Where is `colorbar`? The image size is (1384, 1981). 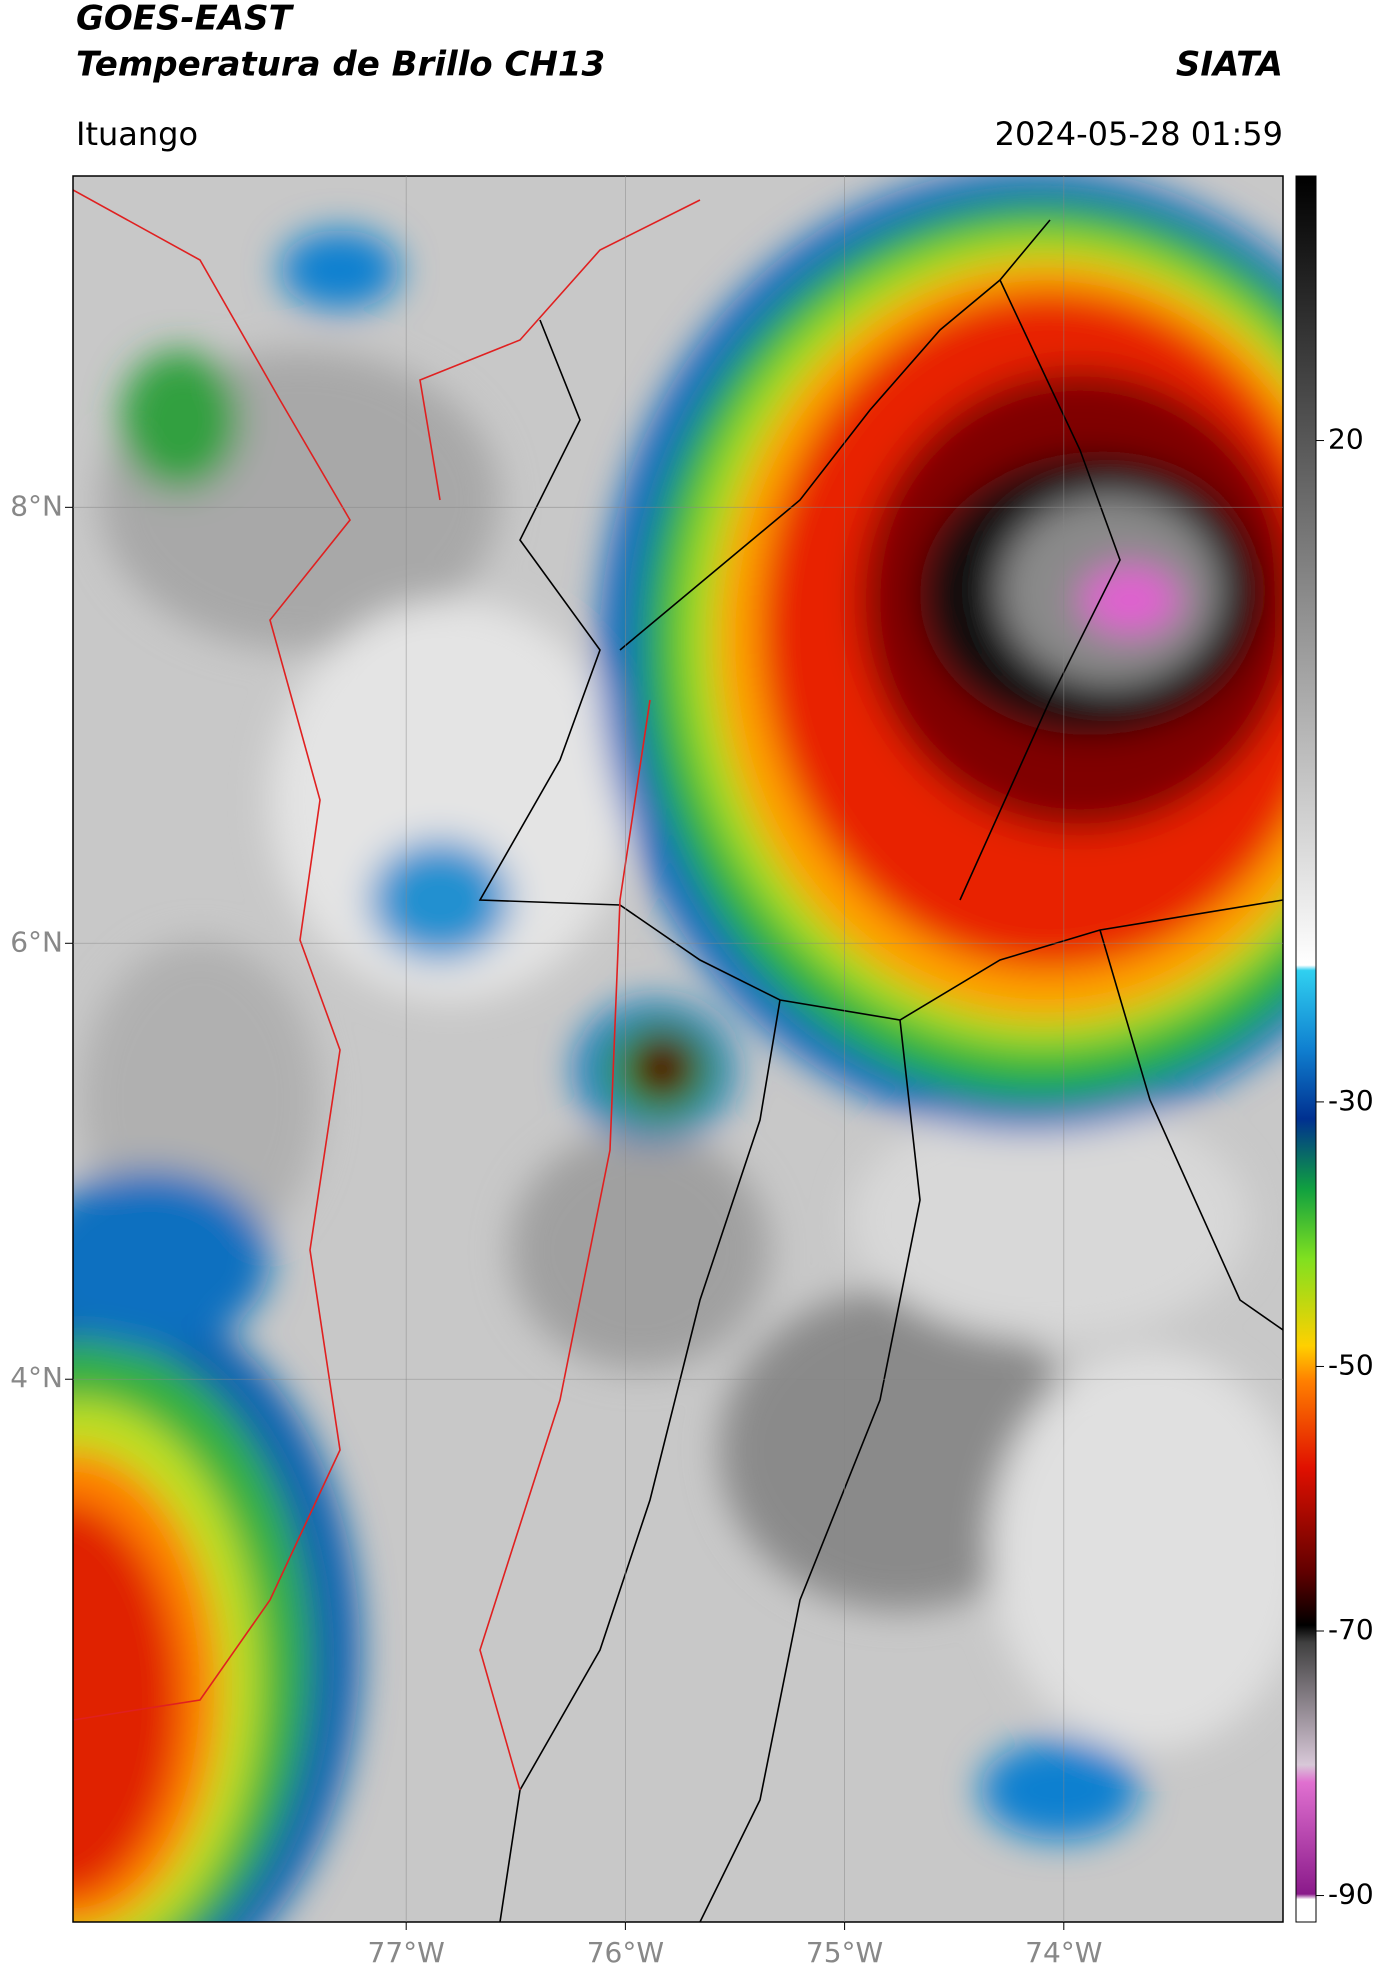 colorbar is located at coordinates (1306, 1049).